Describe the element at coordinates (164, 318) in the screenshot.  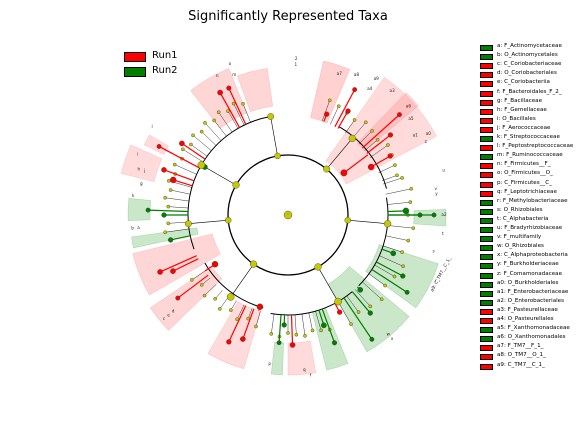
I see `clade-label: c` at that location.